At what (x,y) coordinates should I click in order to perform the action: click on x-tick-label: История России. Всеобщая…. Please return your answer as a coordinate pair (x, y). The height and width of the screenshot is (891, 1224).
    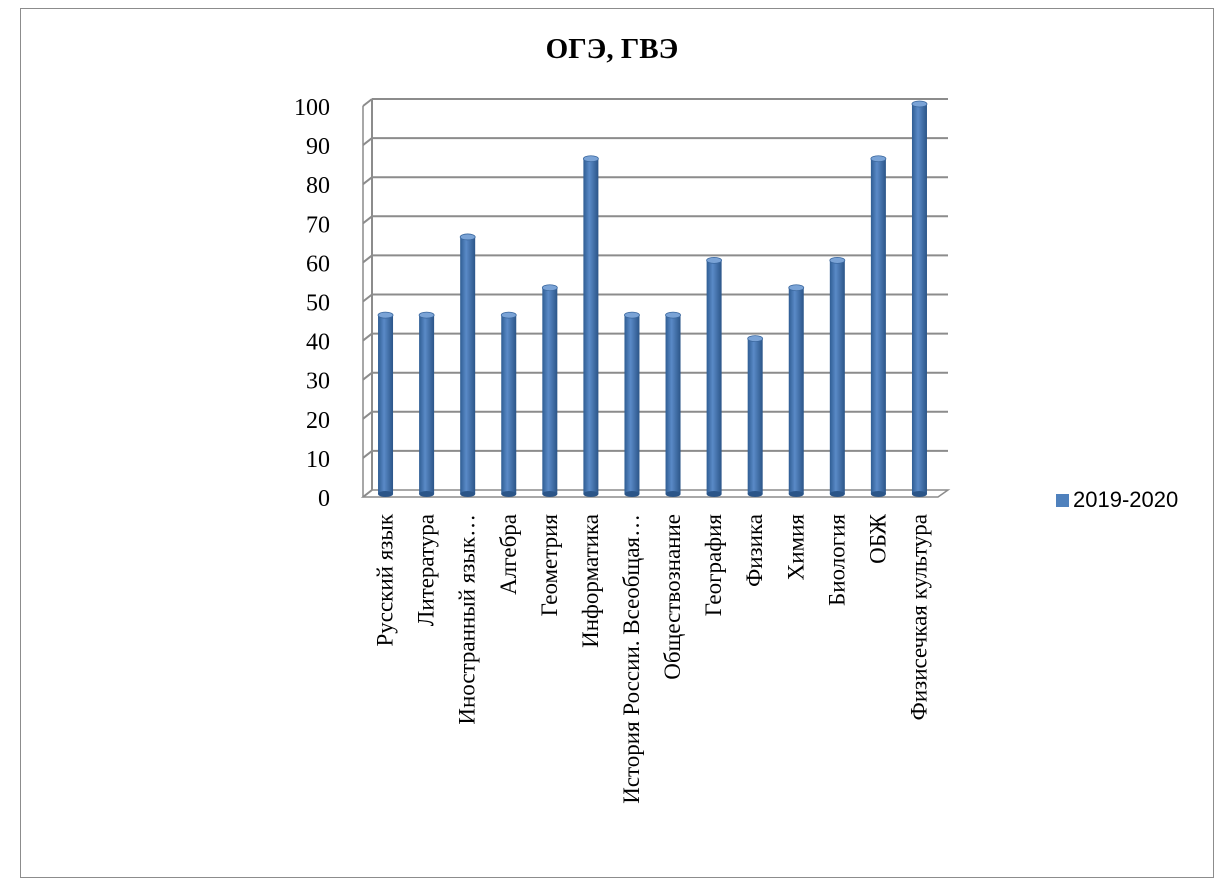
    Looking at the image, I should click on (631, 659).